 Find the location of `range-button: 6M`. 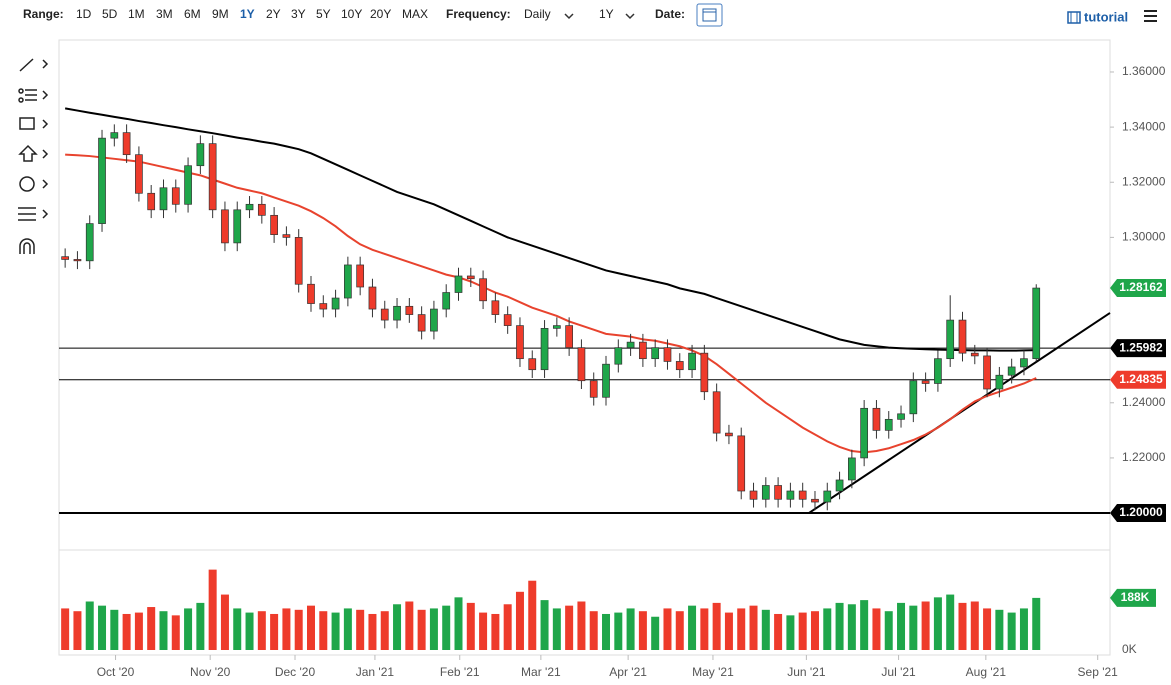

range-button: 6M is located at coordinates (192, 14).